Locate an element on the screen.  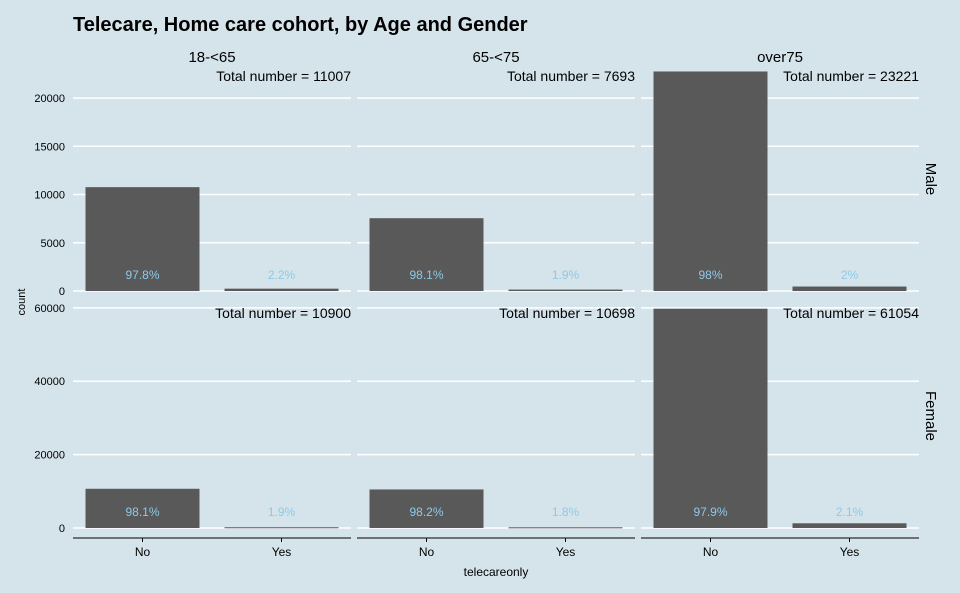
y-tick-label: 15000 is located at coordinates (49, 147).